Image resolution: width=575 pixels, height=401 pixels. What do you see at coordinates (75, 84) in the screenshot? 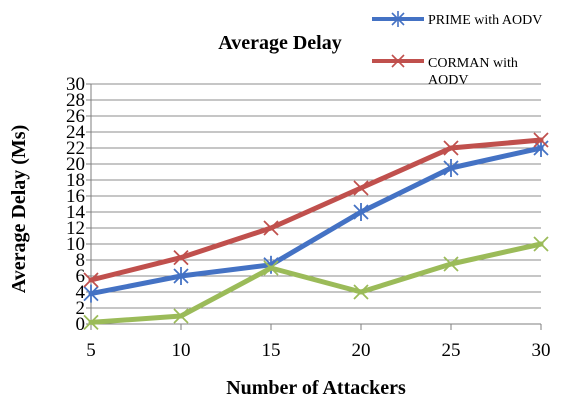
I see `y-tick-label-30: 30` at bounding box center [75, 84].